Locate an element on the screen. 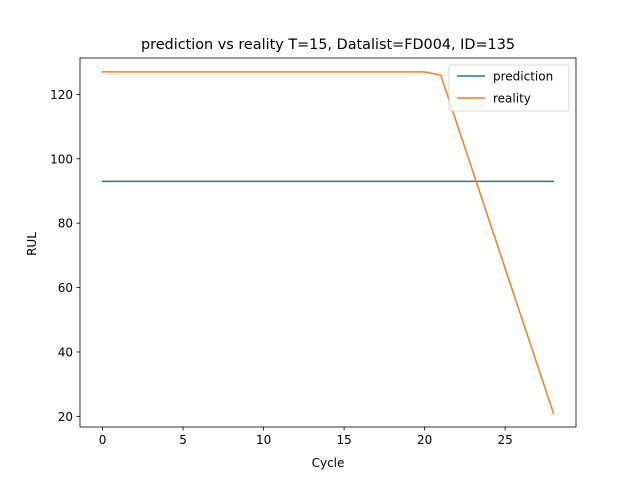 The height and width of the screenshot is (480, 640). y-tick-label: 80 is located at coordinates (65, 224).